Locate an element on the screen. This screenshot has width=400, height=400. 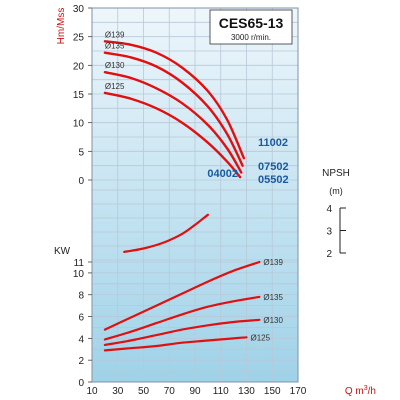
power-curve-label-2: Ø130 is located at coordinates (273, 320).